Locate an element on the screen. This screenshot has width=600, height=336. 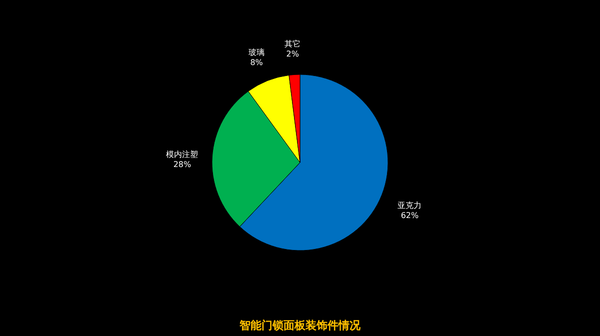
slice-label: 玻璃 is located at coordinates (256, 52).